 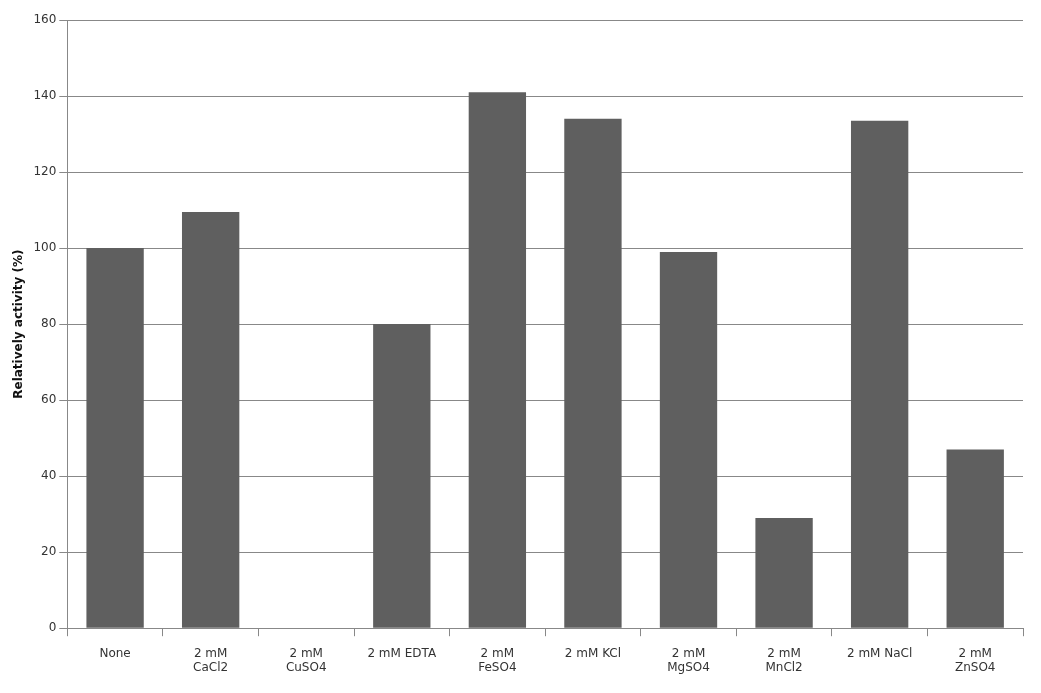 I want to click on y-tick-label: 120, so click(x=45, y=171).